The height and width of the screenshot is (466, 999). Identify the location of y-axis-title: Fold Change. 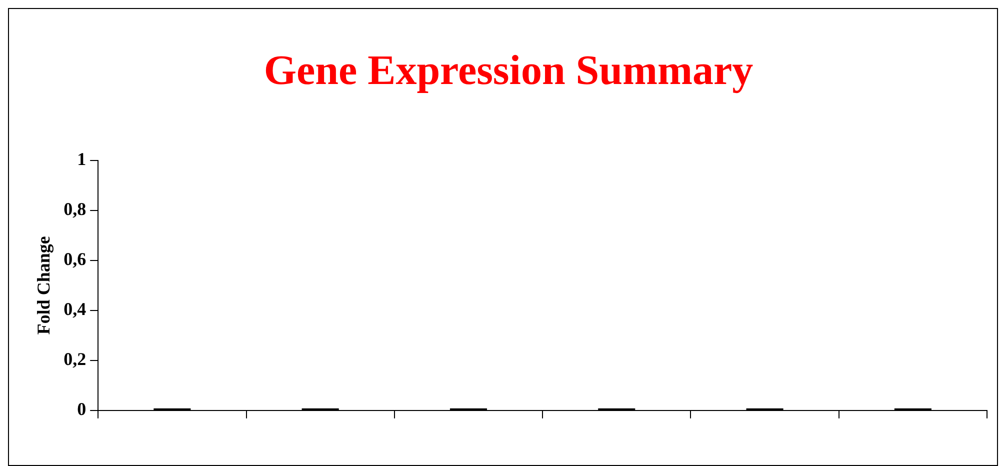
(43, 285).